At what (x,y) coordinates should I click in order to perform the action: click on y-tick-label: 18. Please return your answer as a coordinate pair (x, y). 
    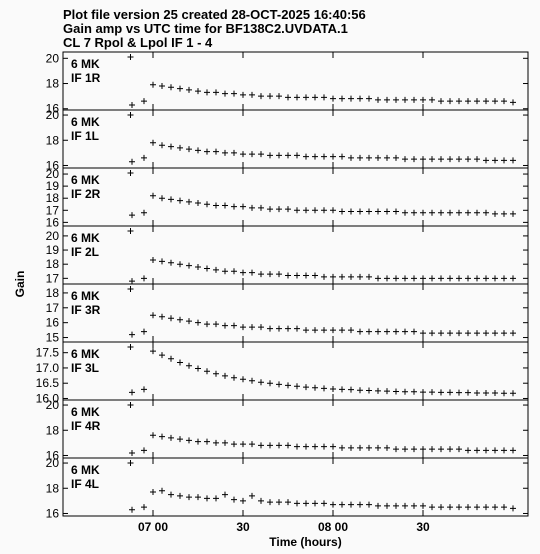
    Looking at the image, I should click on (53, 140).